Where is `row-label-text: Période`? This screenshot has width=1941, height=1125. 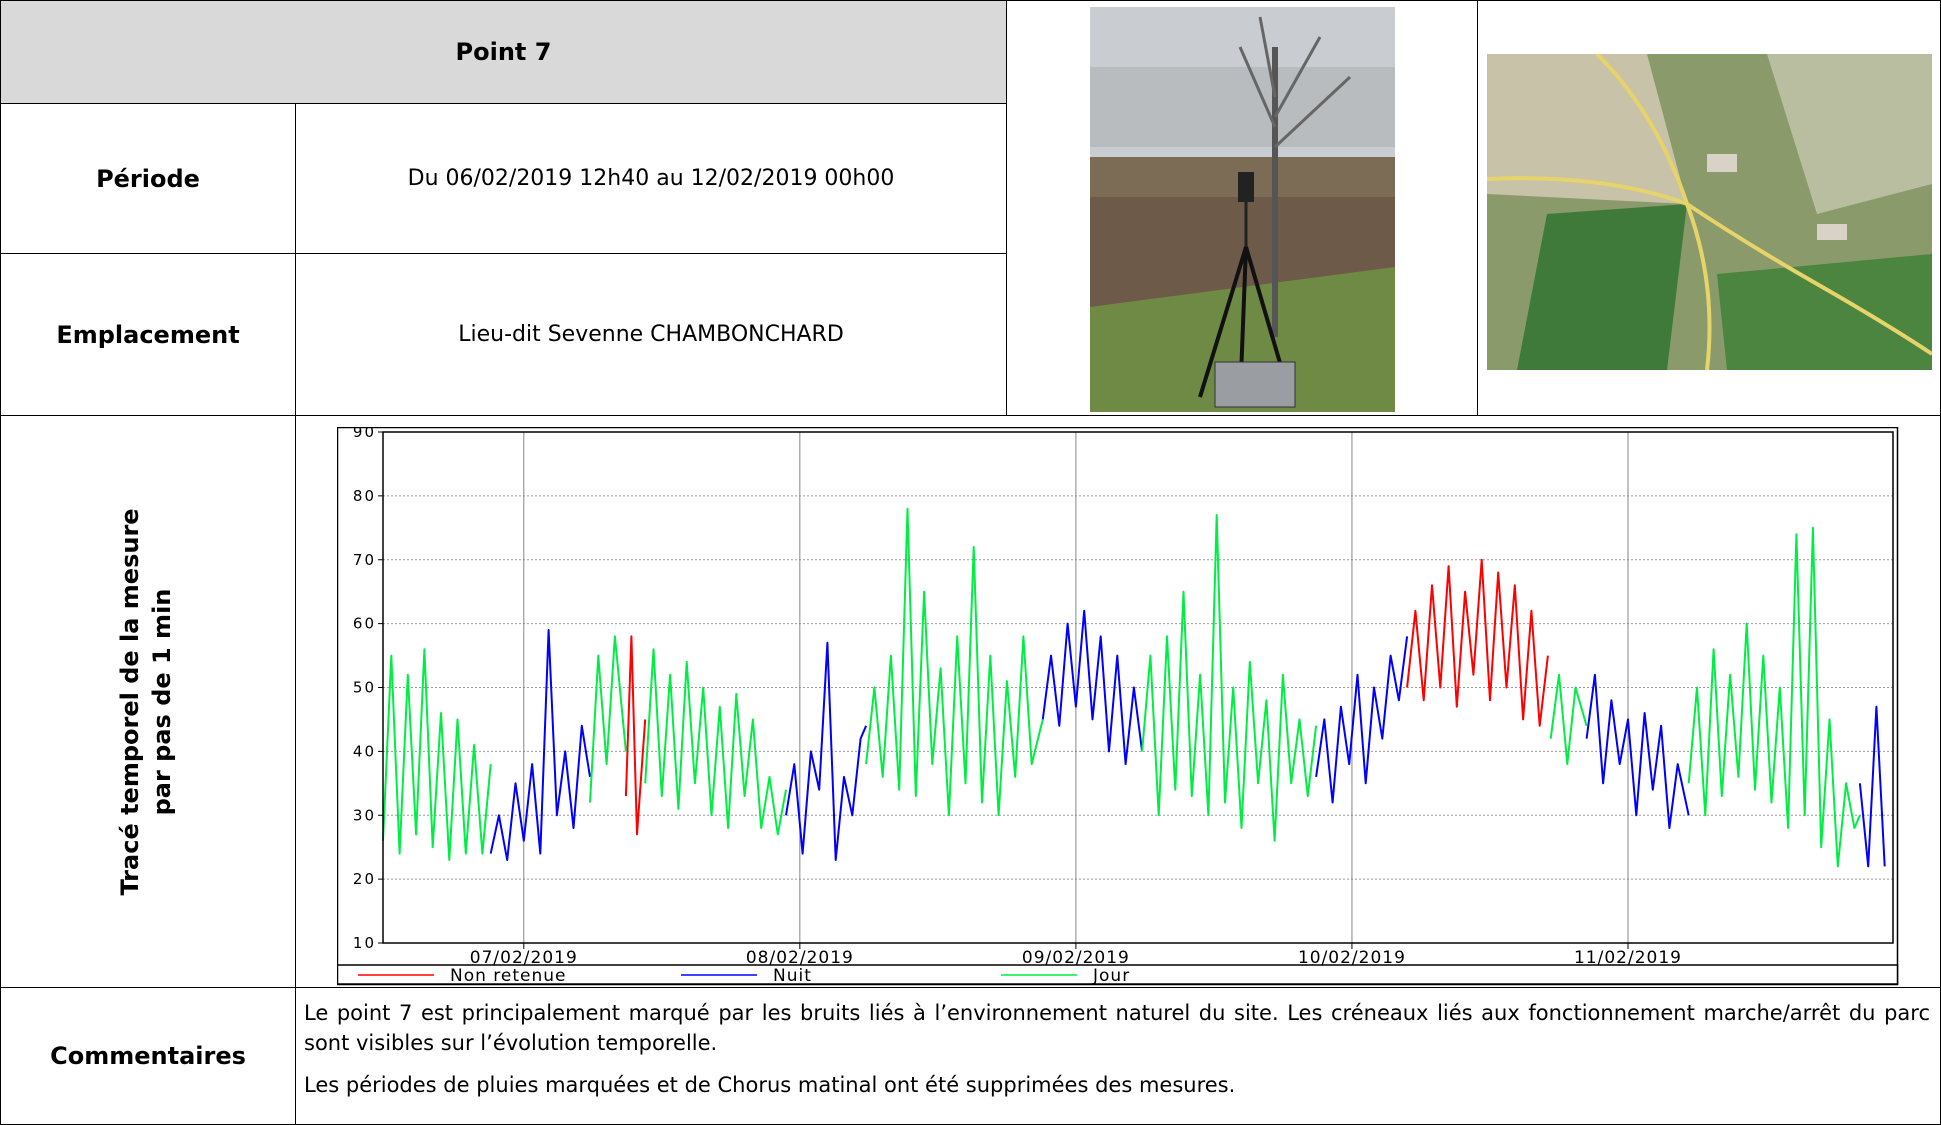
row-label-text: Période is located at coordinates (148, 178).